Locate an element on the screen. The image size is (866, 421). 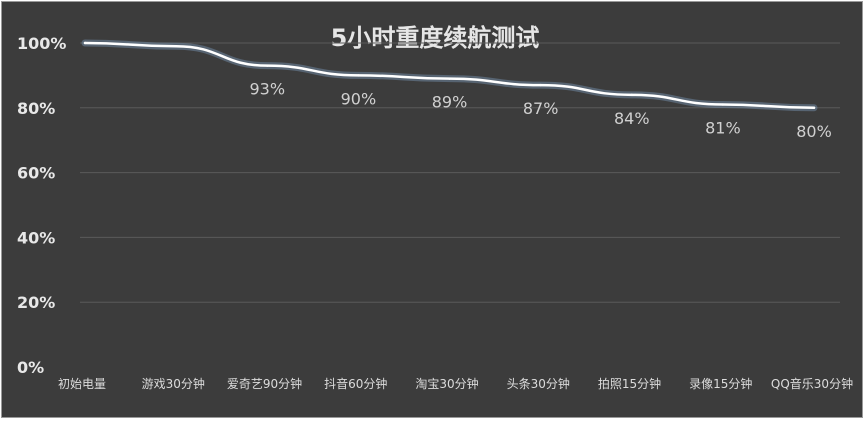
data-labels: 93% 90% 89% 87% 84% 81% 80% is located at coordinates (540, 110).